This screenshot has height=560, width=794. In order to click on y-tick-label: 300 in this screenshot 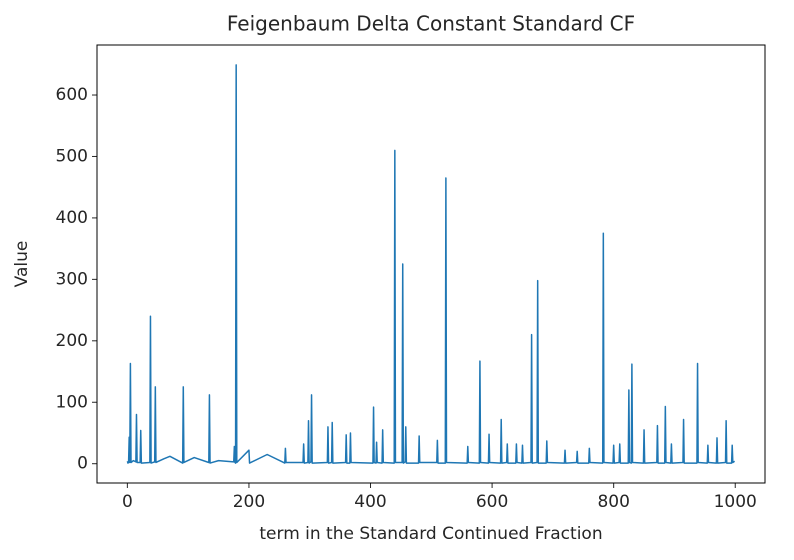, I will do `click(72, 279)`.